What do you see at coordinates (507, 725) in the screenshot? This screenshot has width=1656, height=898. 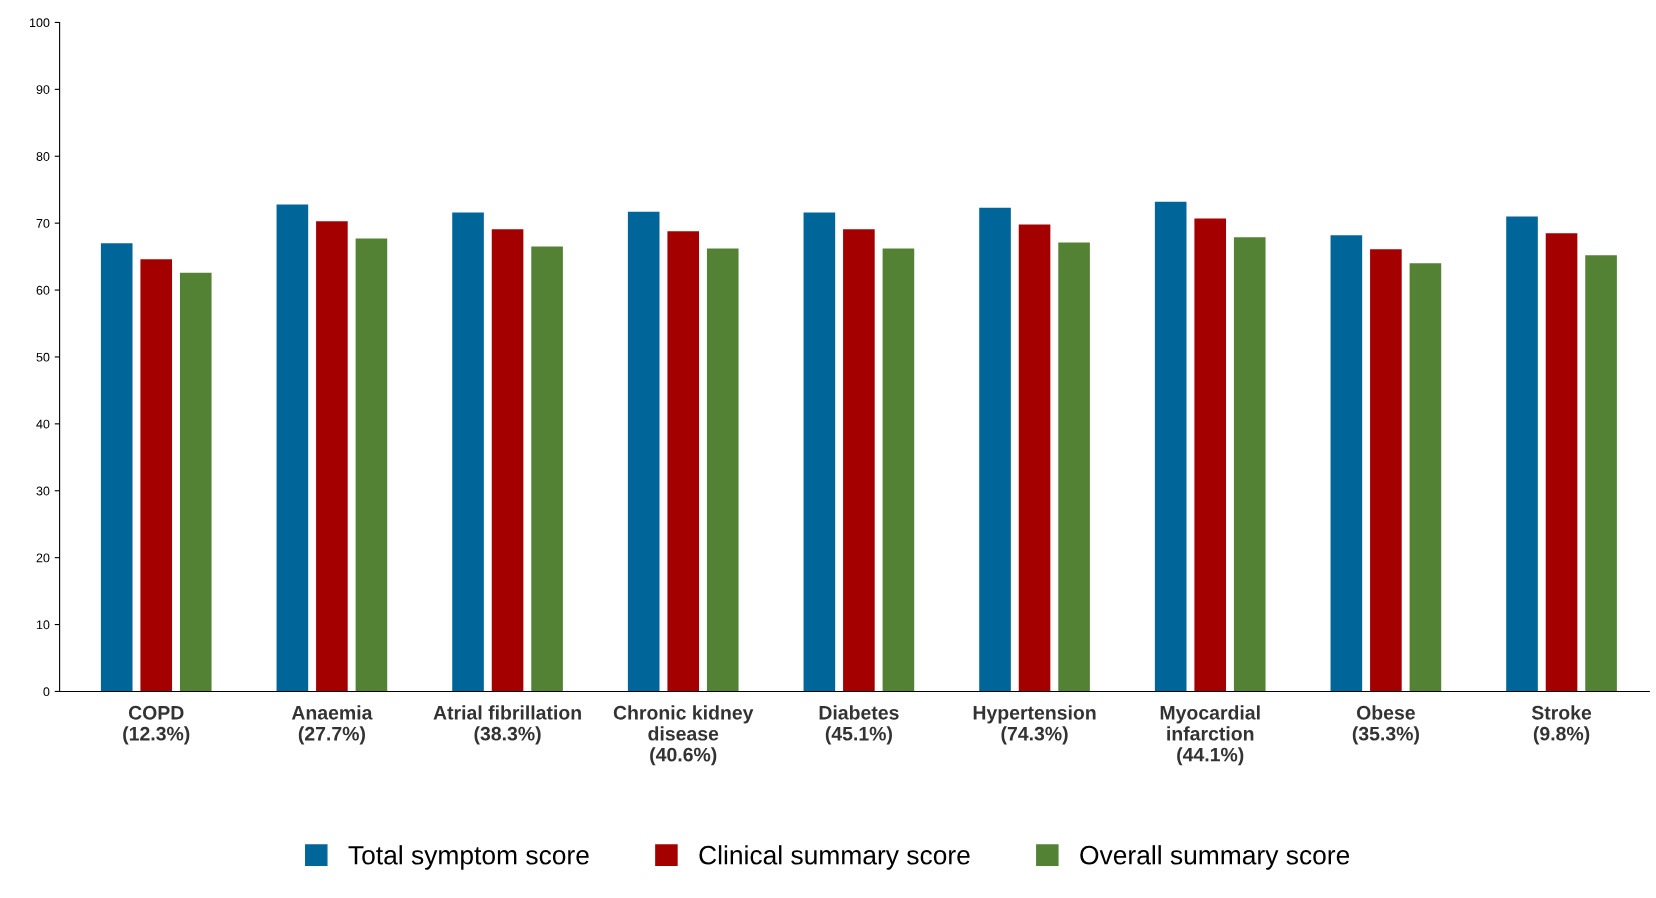 I see `x-tick-label: Atrial fibrillation (38.3%)` at bounding box center [507, 725].